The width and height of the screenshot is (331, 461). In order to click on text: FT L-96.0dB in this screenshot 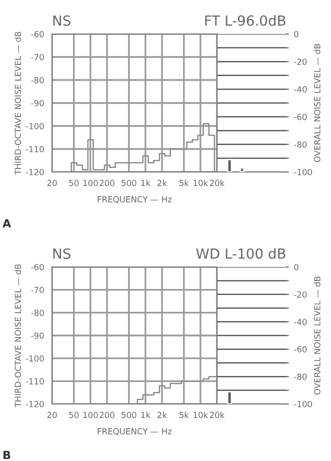, I will do `click(245, 20)`.